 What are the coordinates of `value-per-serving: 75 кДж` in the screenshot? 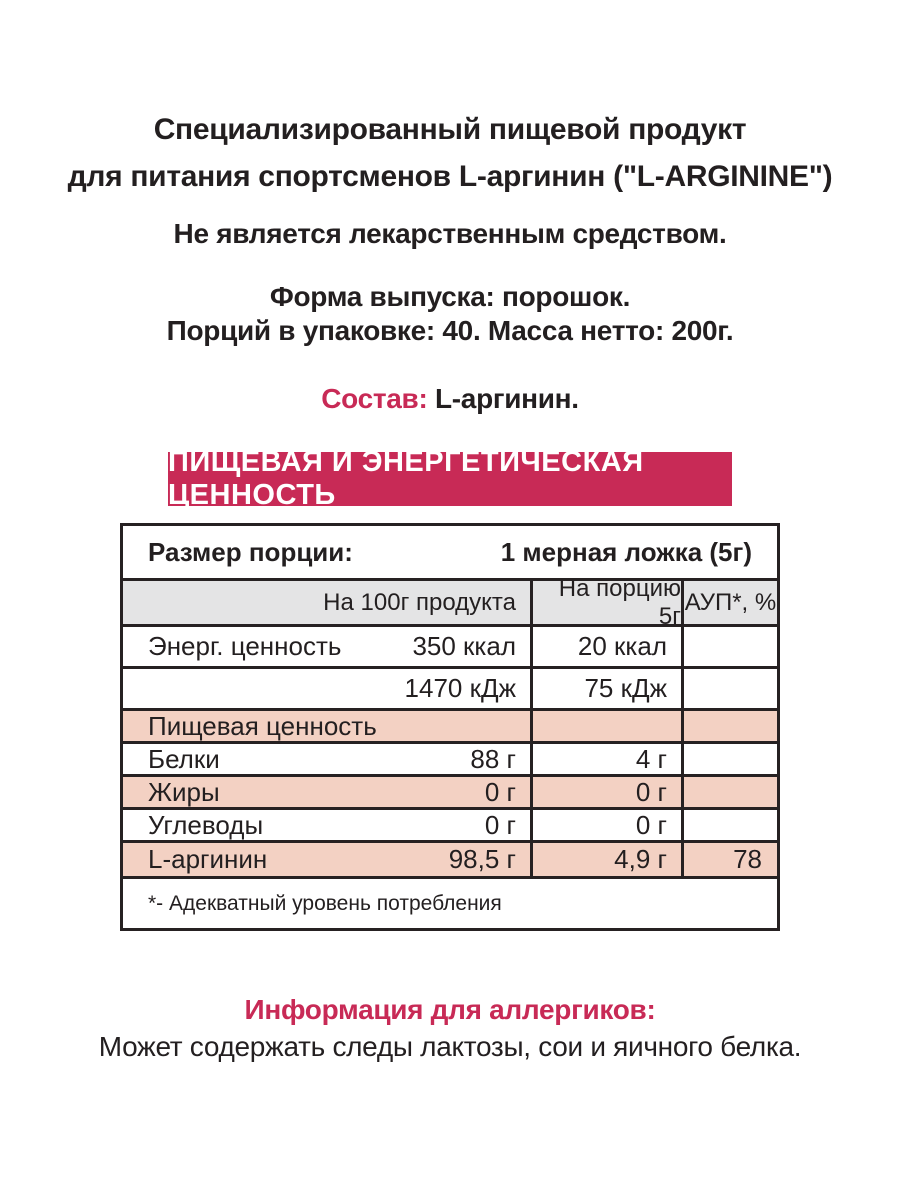 It's located at (605, 688).